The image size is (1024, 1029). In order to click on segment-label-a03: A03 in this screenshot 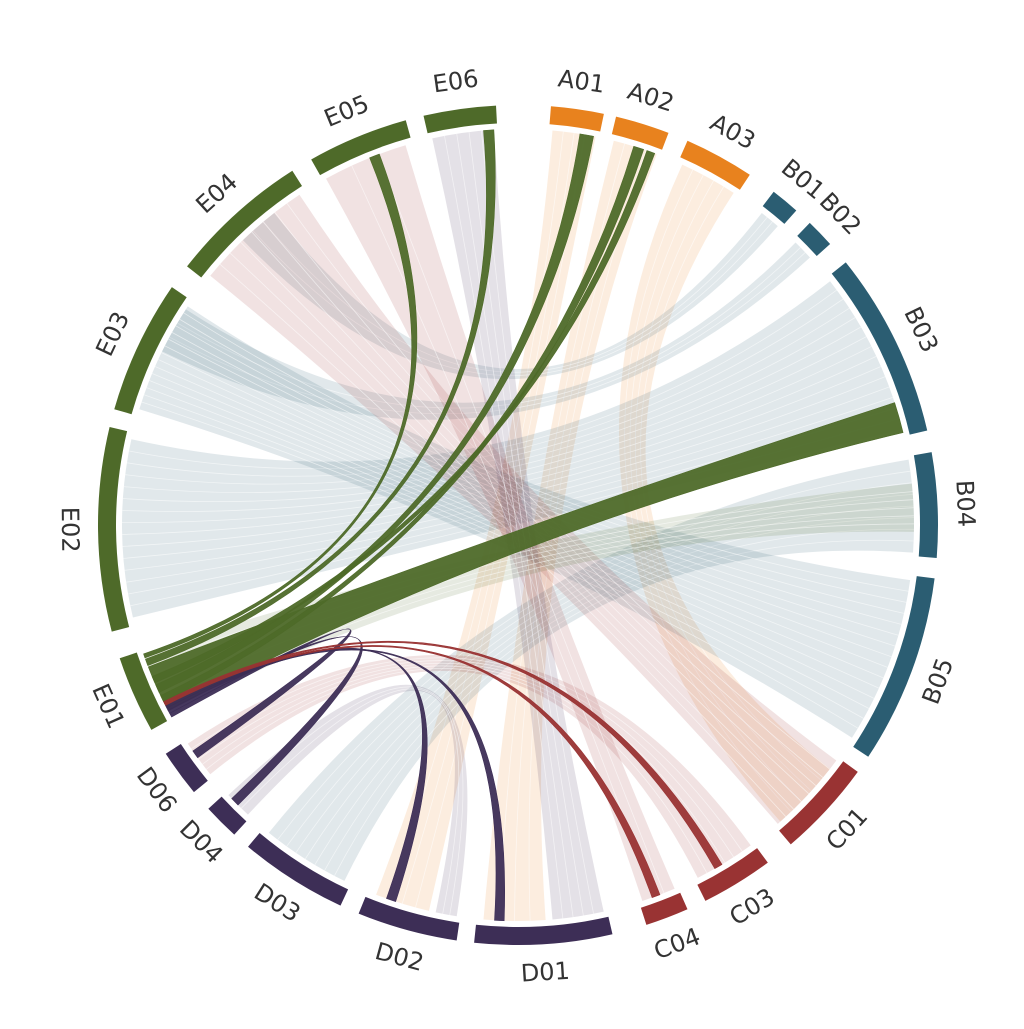, I will do `click(732, 131)`.